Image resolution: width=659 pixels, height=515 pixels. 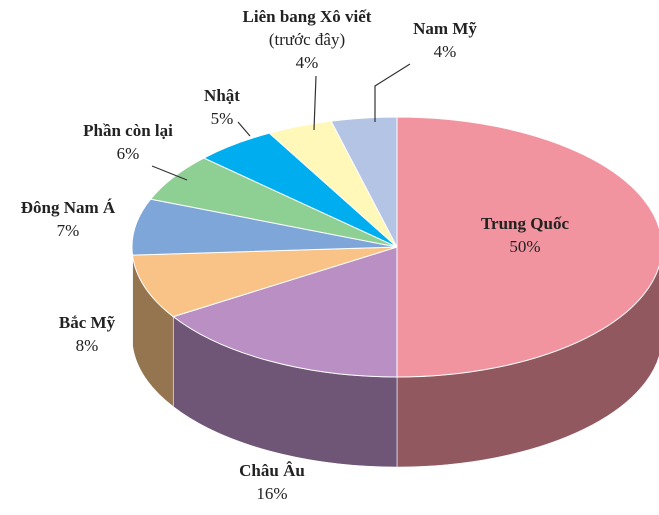 I want to click on leader-lines, so click(x=281, y=122).